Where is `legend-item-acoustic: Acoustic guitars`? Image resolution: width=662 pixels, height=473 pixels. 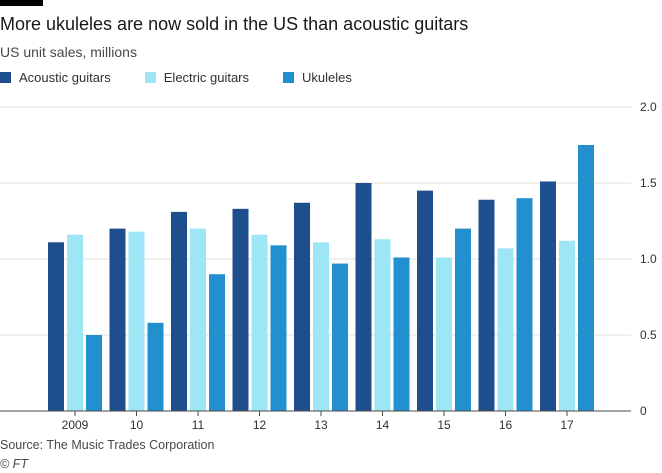
legend-item-acoustic: Acoustic guitars is located at coordinates (55, 77).